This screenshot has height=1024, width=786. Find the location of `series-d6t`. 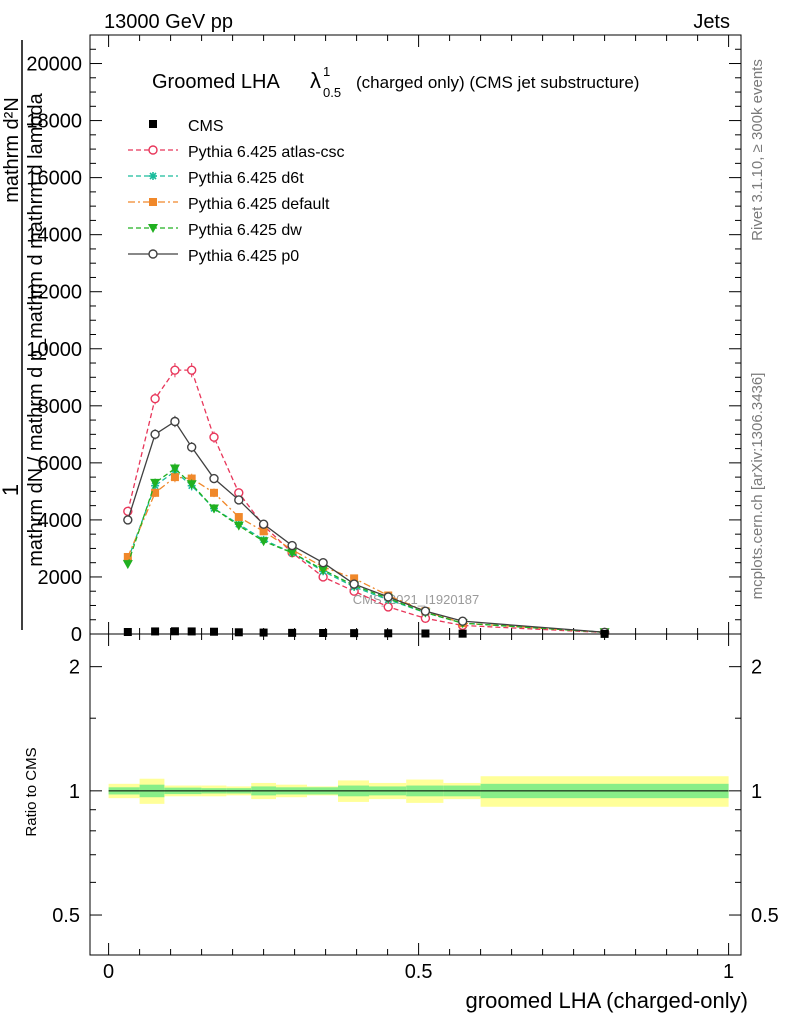

series-d6t is located at coordinates (366, 551).